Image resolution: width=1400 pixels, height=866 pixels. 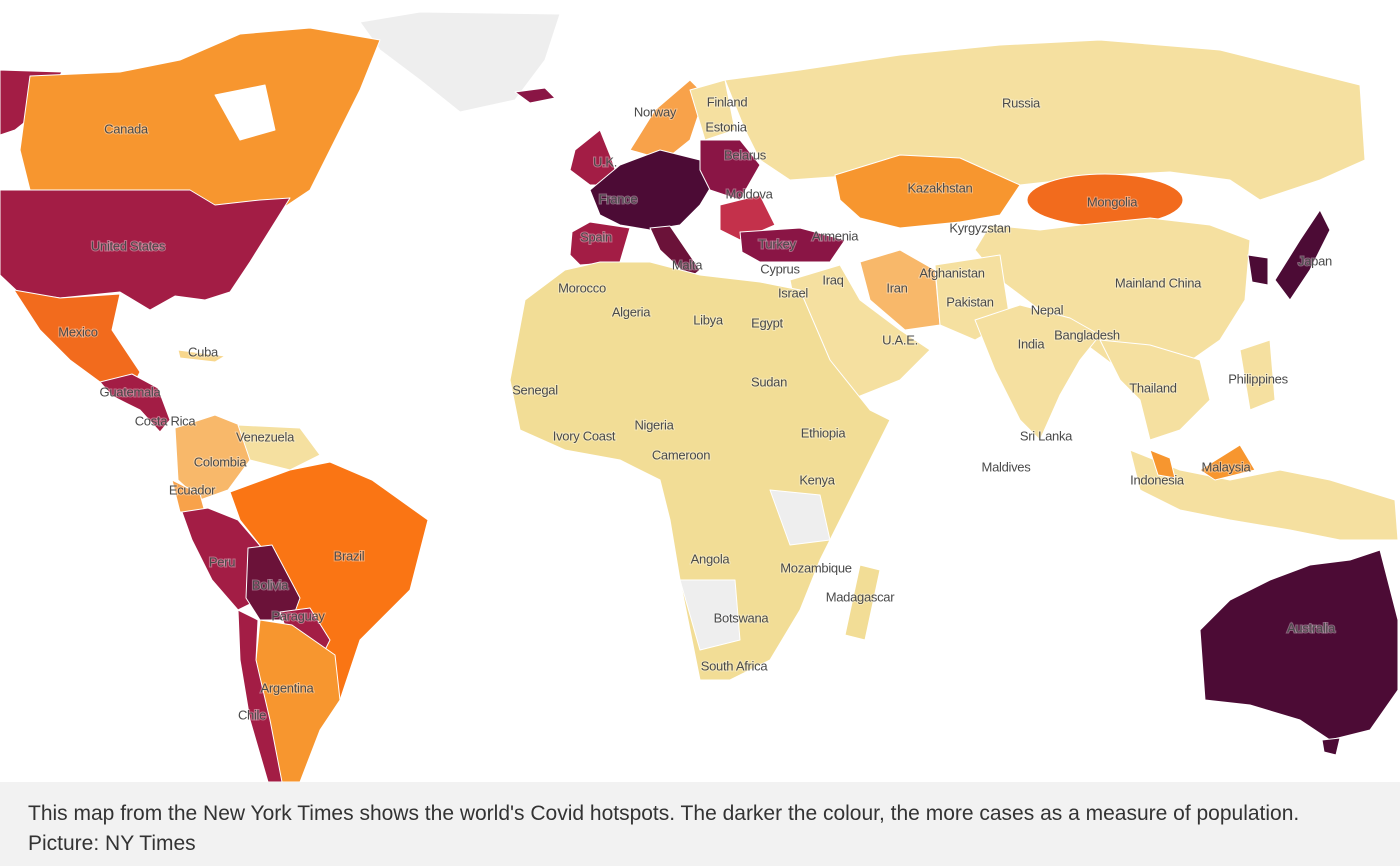 I want to click on country-label: Philippines, so click(x=1258, y=378).